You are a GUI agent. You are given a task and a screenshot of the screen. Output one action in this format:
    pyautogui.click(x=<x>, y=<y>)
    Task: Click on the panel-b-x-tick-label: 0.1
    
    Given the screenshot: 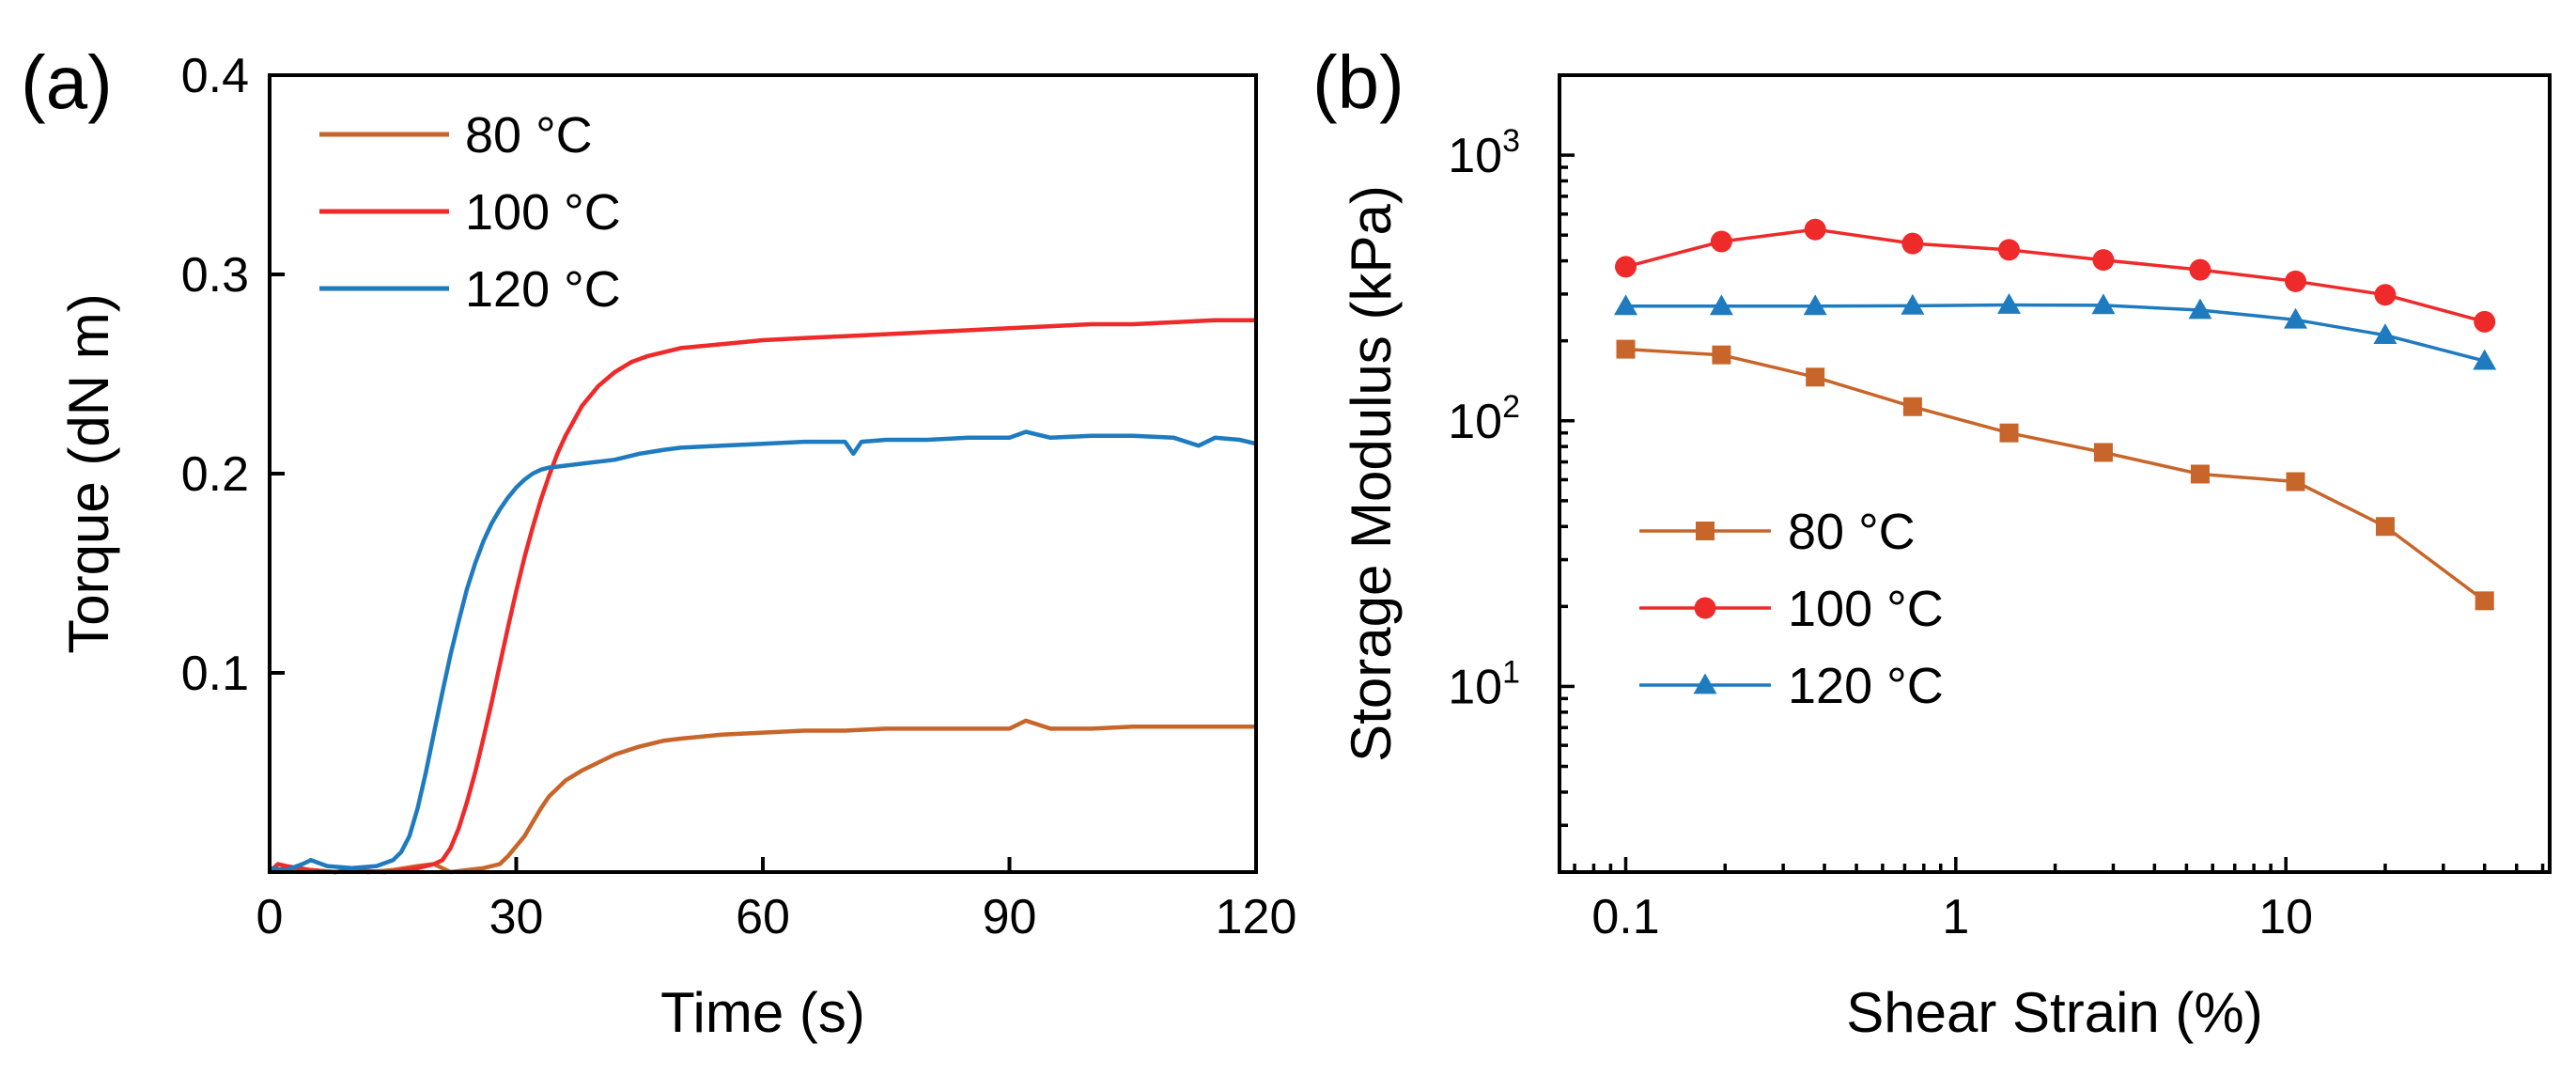 What is the action you would take?
    pyautogui.click(x=1625, y=917)
    